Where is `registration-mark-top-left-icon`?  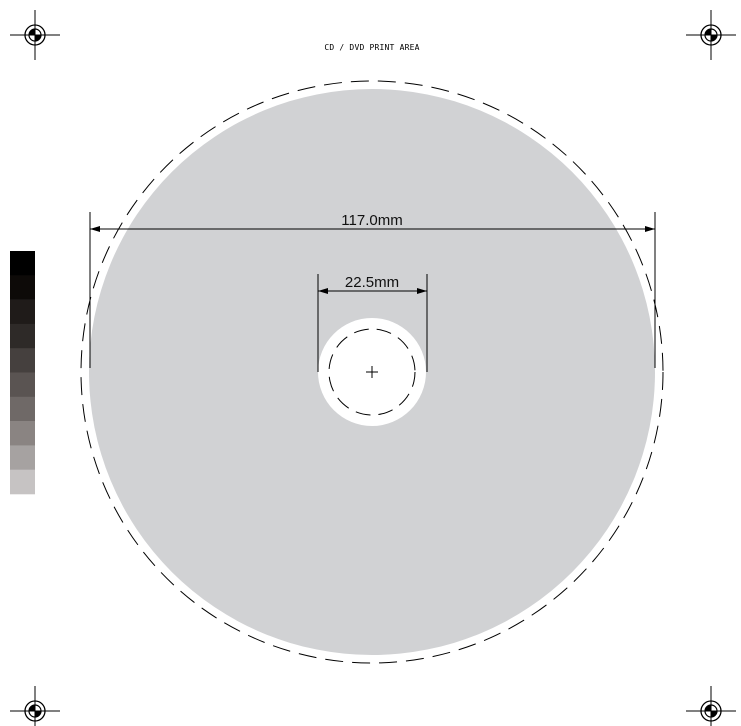 registration-mark-top-left-icon is located at coordinates (35, 35).